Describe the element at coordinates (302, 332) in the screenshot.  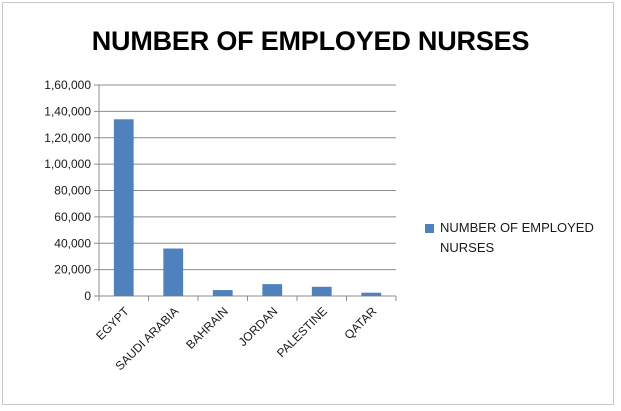
I see `x-tick-label: PALESTINE` at that location.